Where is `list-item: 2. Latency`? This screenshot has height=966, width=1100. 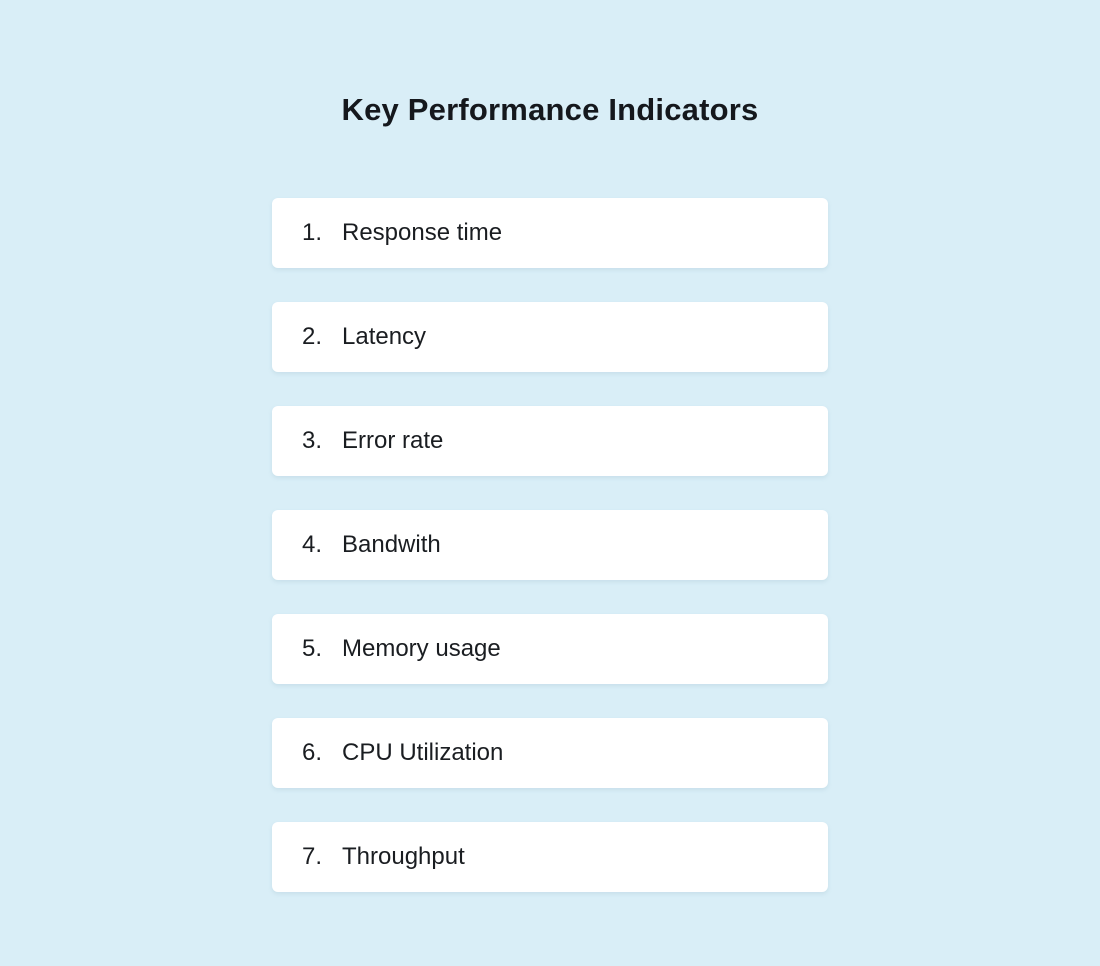
list-item: 2. Latency is located at coordinates (550, 337).